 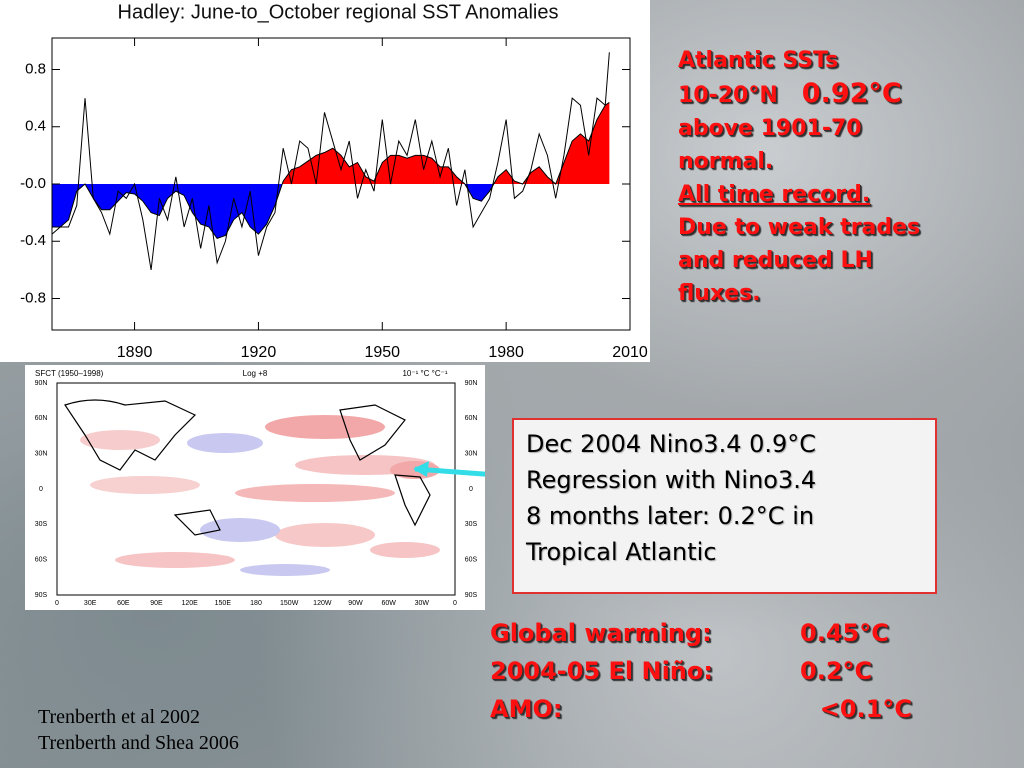 What do you see at coordinates (123, 603) in the screenshot?
I see `lon-label: 60E` at bounding box center [123, 603].